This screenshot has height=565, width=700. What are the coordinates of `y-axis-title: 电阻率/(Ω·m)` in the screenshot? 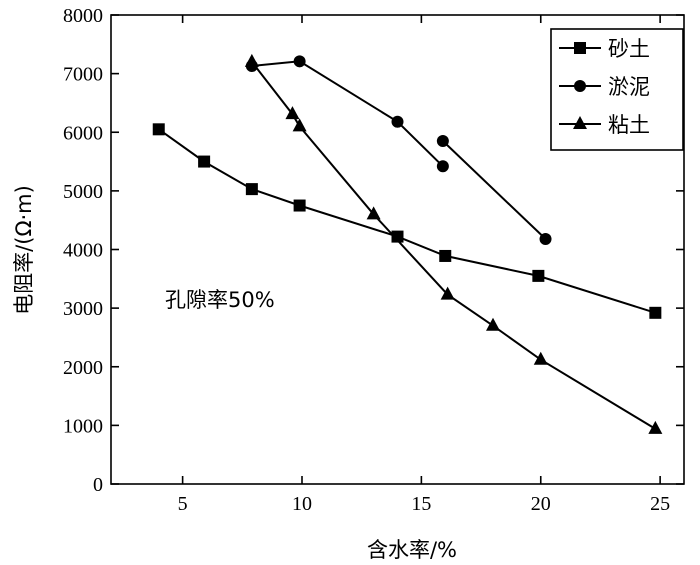 It's located at (24, 250).